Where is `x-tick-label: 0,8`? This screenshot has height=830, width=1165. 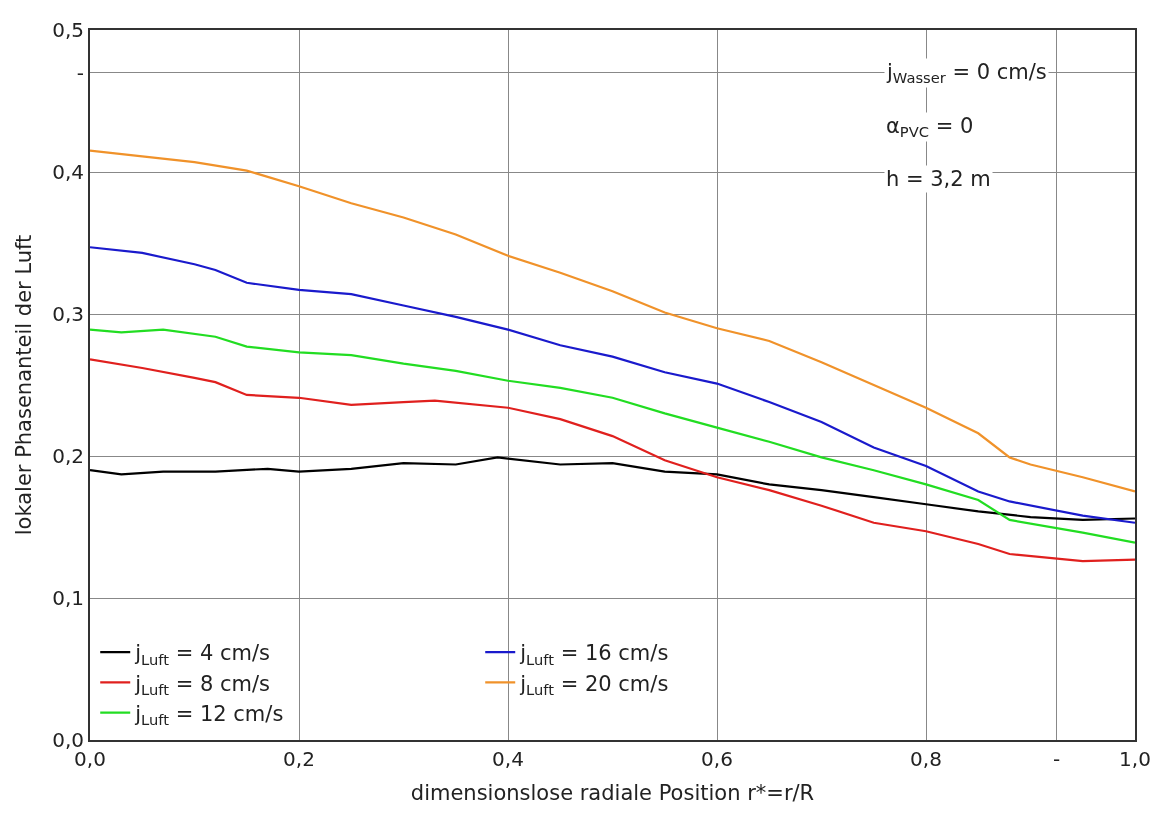
x-tick-label: 0,8 is located at coordinates (926, 759).